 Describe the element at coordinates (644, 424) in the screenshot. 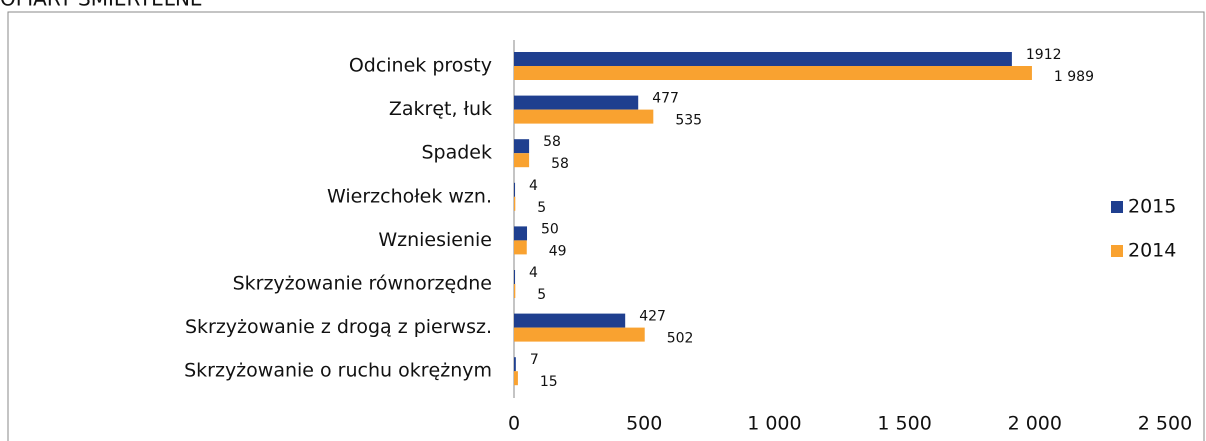

I see `x-tick-label: 500` at that location.